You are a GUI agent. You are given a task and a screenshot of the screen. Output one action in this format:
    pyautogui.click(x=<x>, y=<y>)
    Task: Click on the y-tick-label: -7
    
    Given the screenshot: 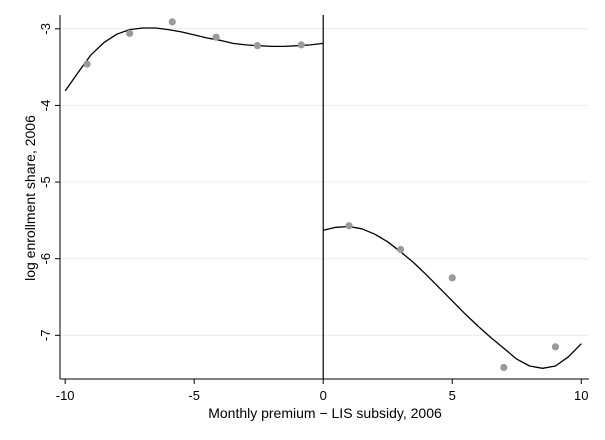 What is the action you would take?
    pyautogui.click(x=45, y=336)
    